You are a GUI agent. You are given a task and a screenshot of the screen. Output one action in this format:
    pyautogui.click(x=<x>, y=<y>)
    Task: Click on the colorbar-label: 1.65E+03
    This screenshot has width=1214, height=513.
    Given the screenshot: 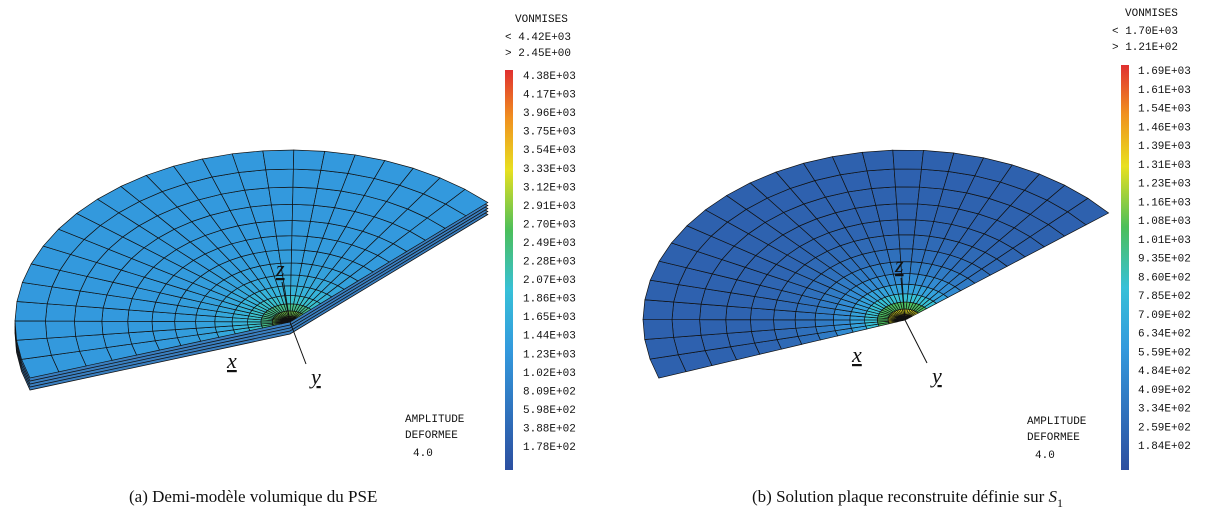 What is the action you would take?
    pyautogui.click(x=549, y=318)
    